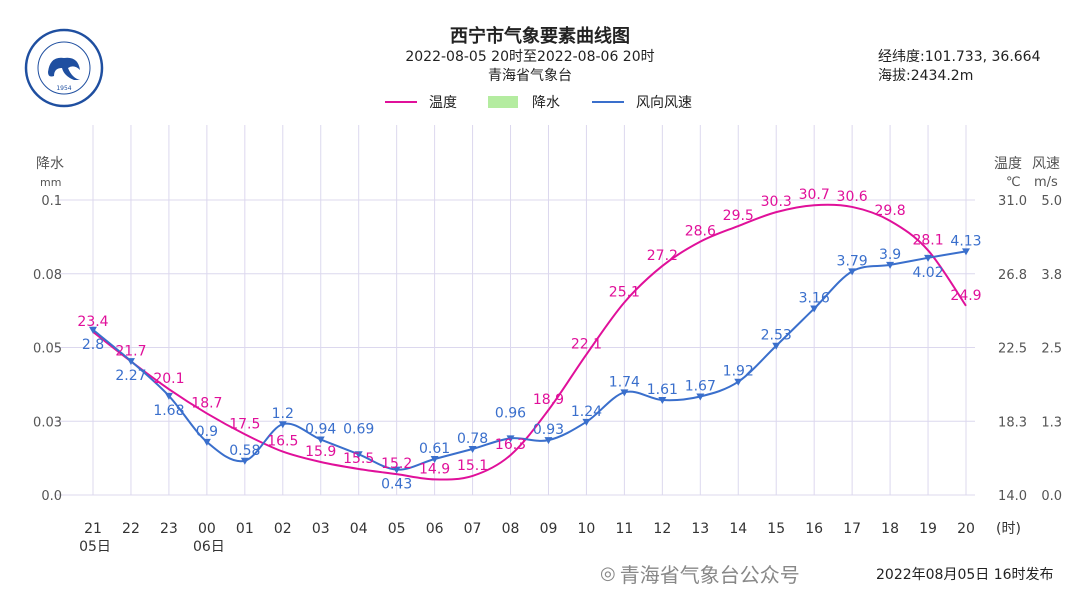  I want to click on x-tick-label: 04, so click(359, 529).